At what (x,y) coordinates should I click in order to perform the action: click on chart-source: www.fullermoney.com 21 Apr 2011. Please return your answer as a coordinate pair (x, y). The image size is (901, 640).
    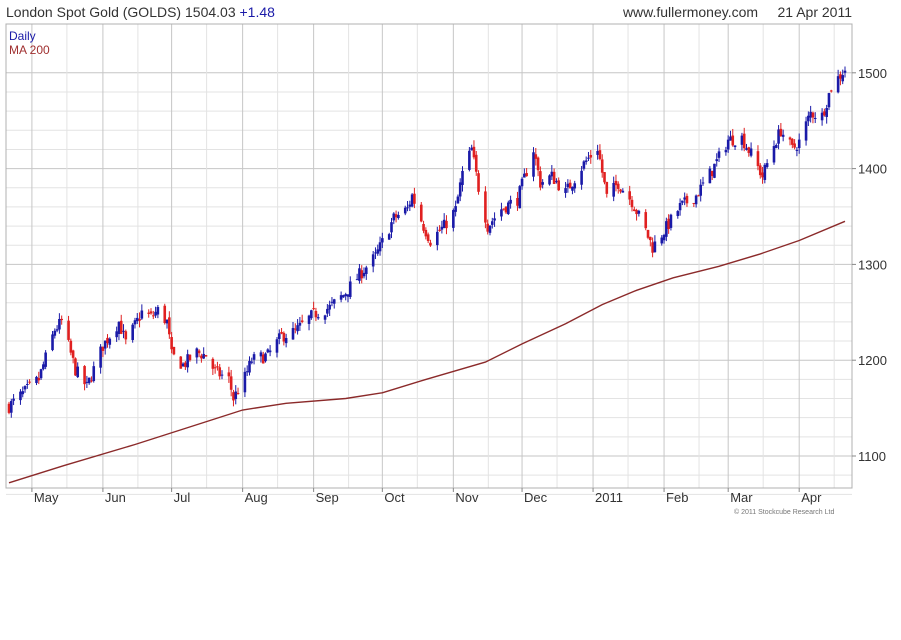
    Looking at the image, I should click on (737, 12).